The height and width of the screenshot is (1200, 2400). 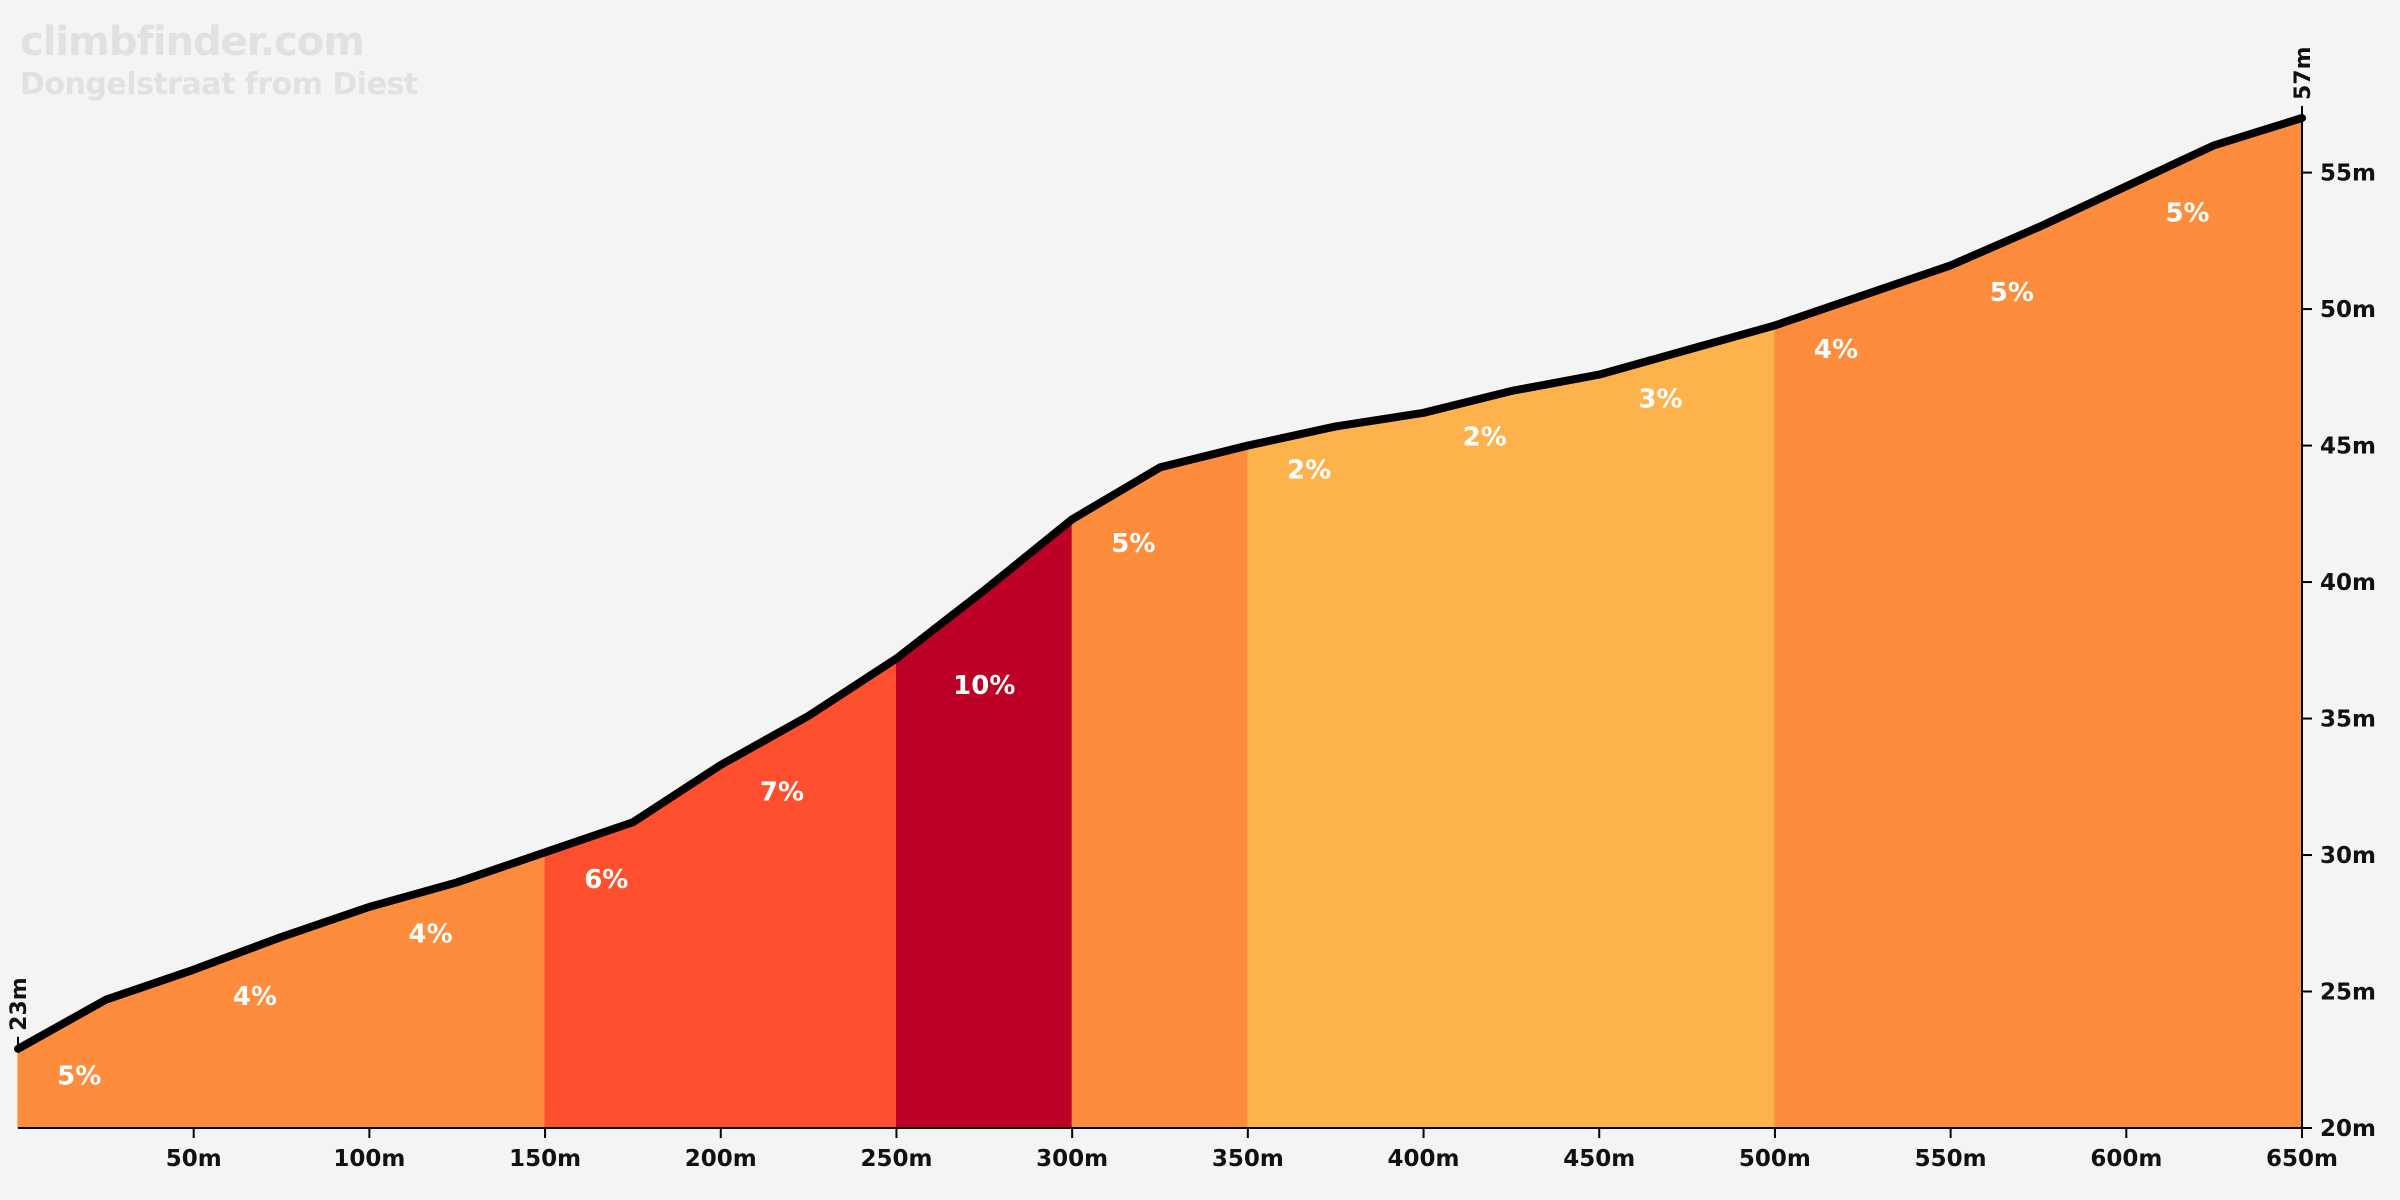 What do you see at coordinates (1424, 1159) in the screenshot?
I see `x-tick-label: 400m` at bounding box center [1424, 1159].